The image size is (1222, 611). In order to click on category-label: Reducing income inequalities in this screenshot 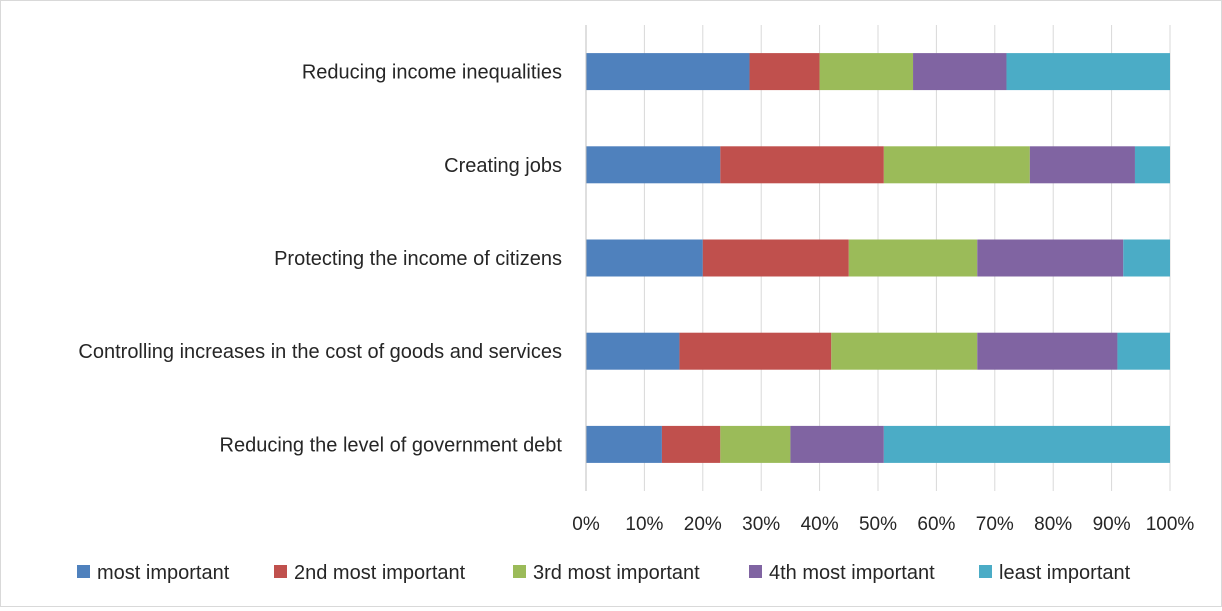, I will do `click(432, 73)`.